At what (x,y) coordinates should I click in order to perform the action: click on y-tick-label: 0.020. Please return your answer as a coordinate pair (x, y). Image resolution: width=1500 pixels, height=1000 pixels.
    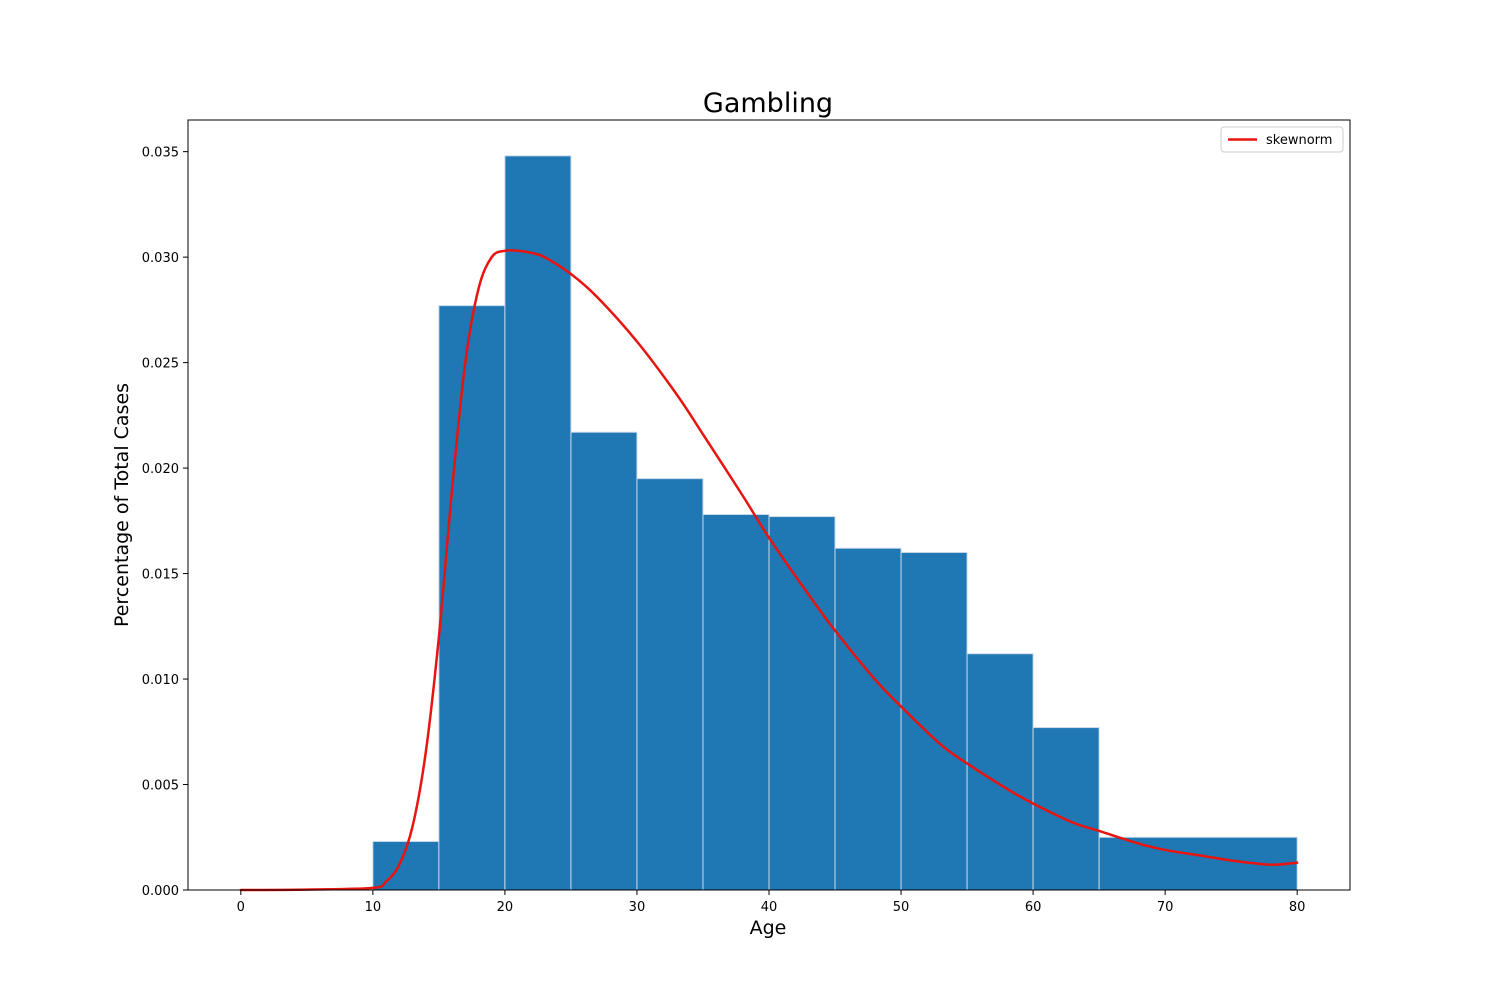
    Looking at the image, I should click on (160, 469).